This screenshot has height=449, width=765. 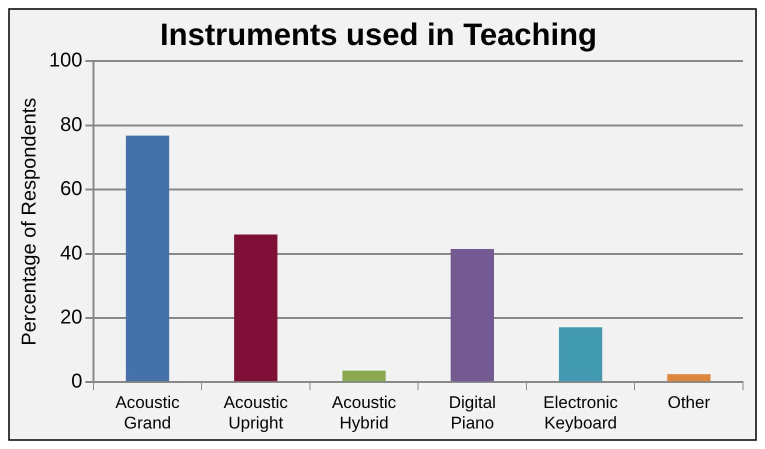 I want to click on y-tick-label: 0, so click(x=76, y=381).